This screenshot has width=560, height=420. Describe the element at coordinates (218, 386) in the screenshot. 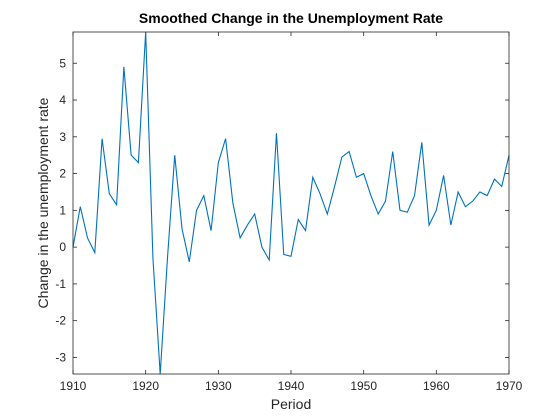

I see `x-tick-label: 1930` at that location.